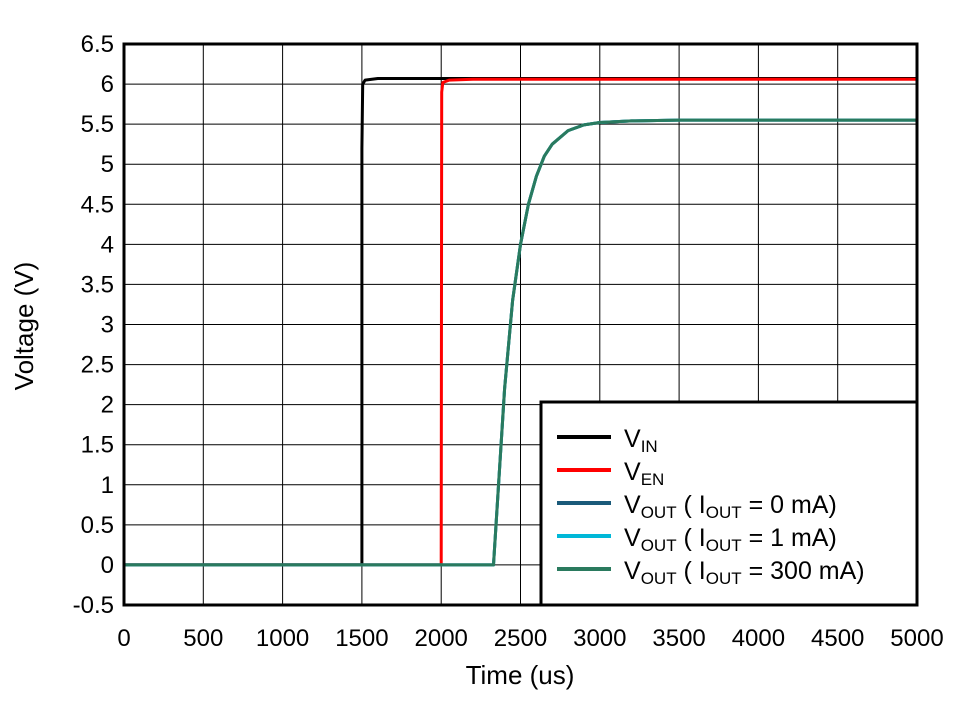  Describe the element at coordinates (107, 565) in the screenshot. I see `y-tick-label: 0` at that location.